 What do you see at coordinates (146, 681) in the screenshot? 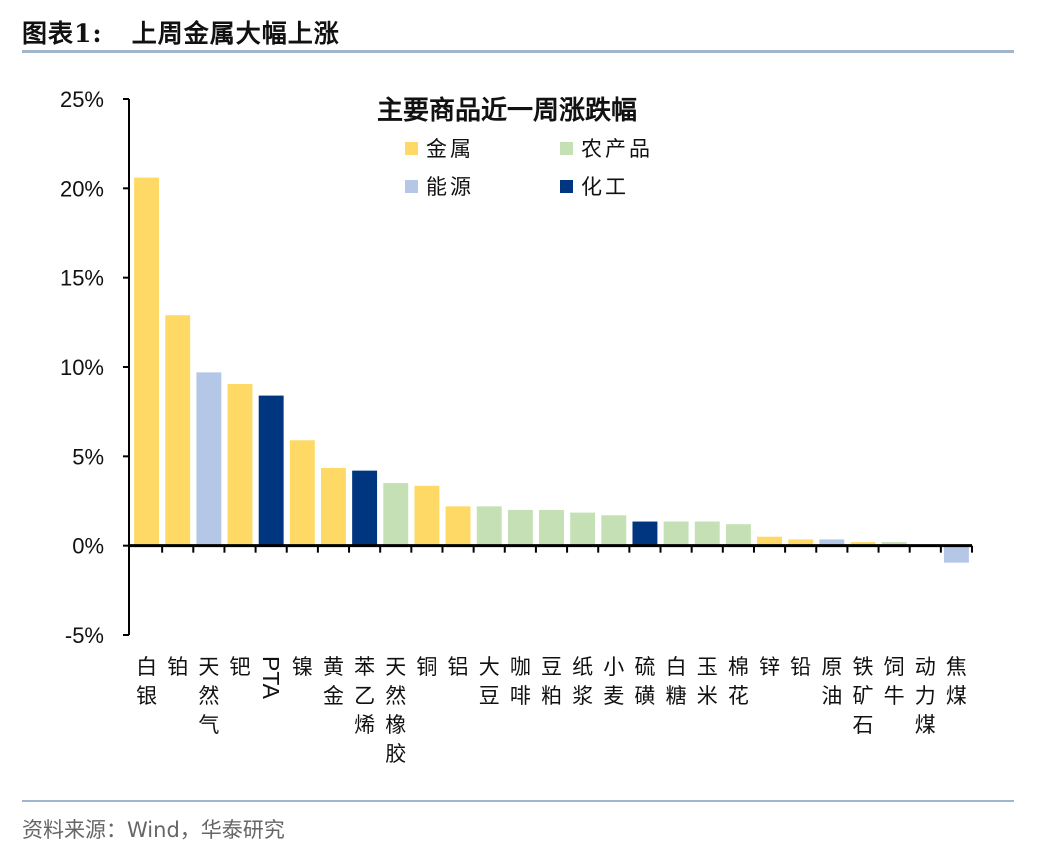
I see `x-tick-label: 白银` at bounding box center [146, 681].